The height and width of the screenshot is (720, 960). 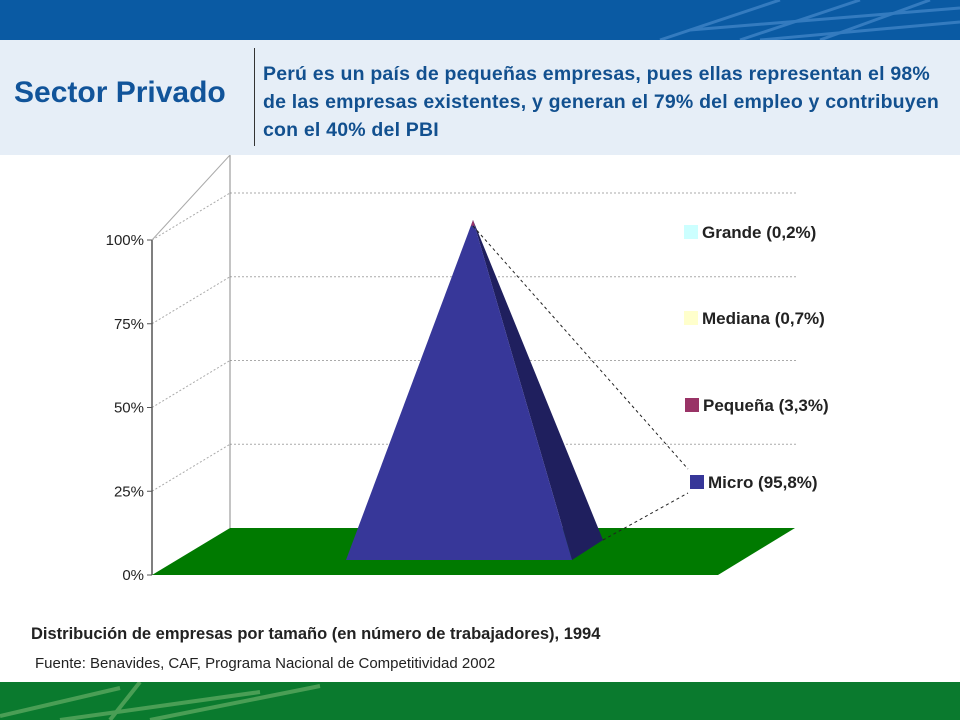 I want to click on legend-label: Pequeña (3,3%), so click(x=766, y=405).